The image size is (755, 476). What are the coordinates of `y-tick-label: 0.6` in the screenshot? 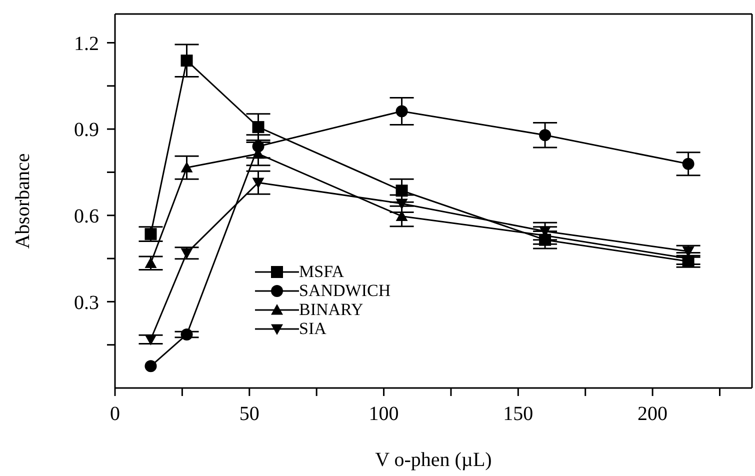 It's located at (86, 216).